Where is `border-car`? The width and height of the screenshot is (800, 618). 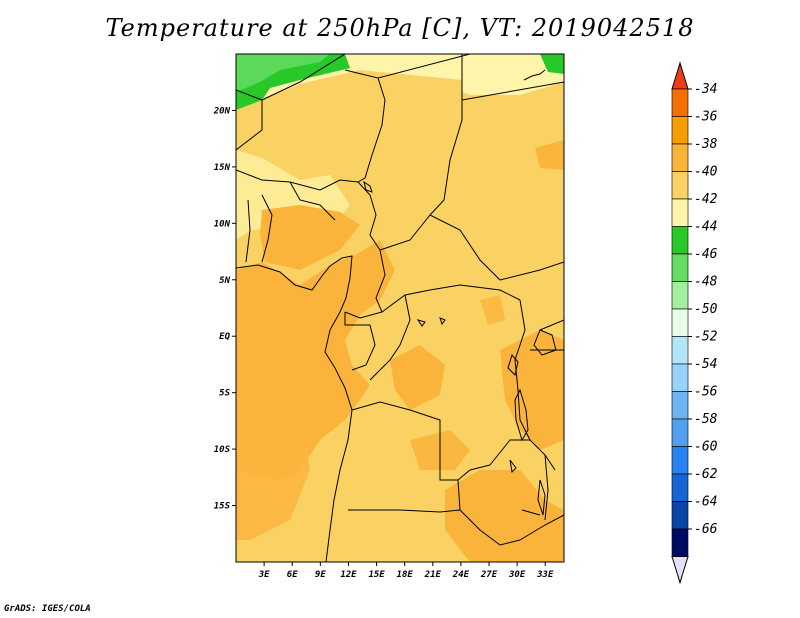 border-car is located at coordinates (440, 247).